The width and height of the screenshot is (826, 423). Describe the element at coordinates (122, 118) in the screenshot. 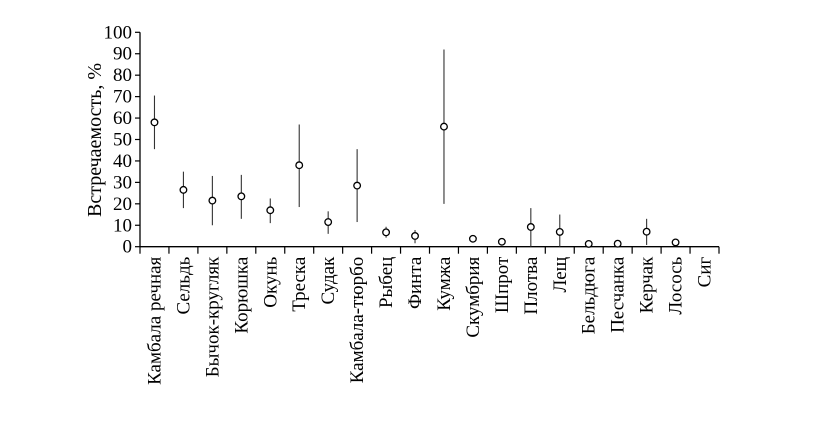

I see `y-tick-label: 60` at that location.